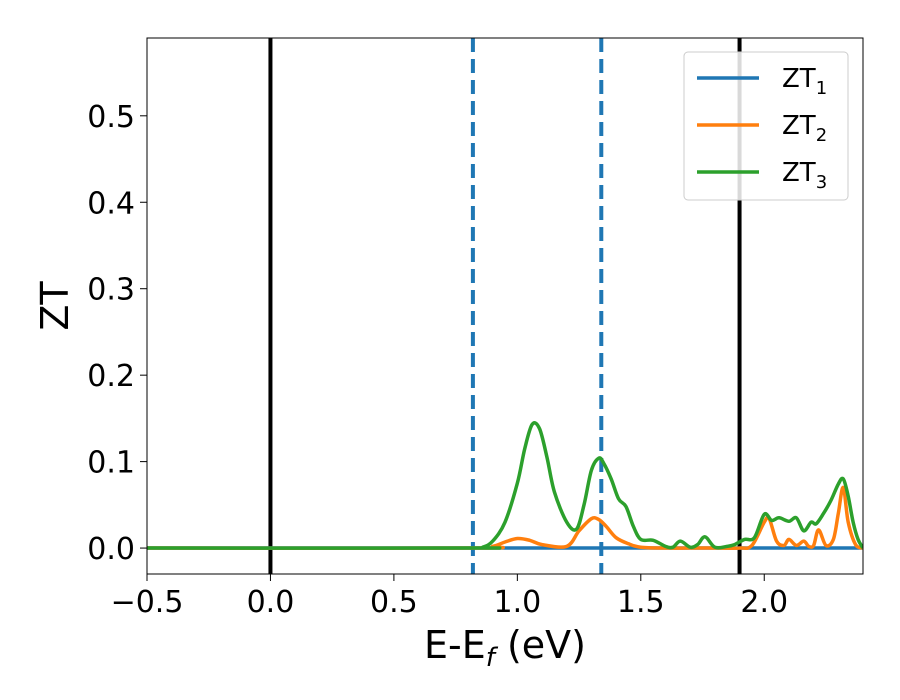 This screenshot has height=700, width=900. What do you see at coordinates (55, 306) in the screenshot?
I see `y-axis-label: ZT` at bounding box center [55, 306].